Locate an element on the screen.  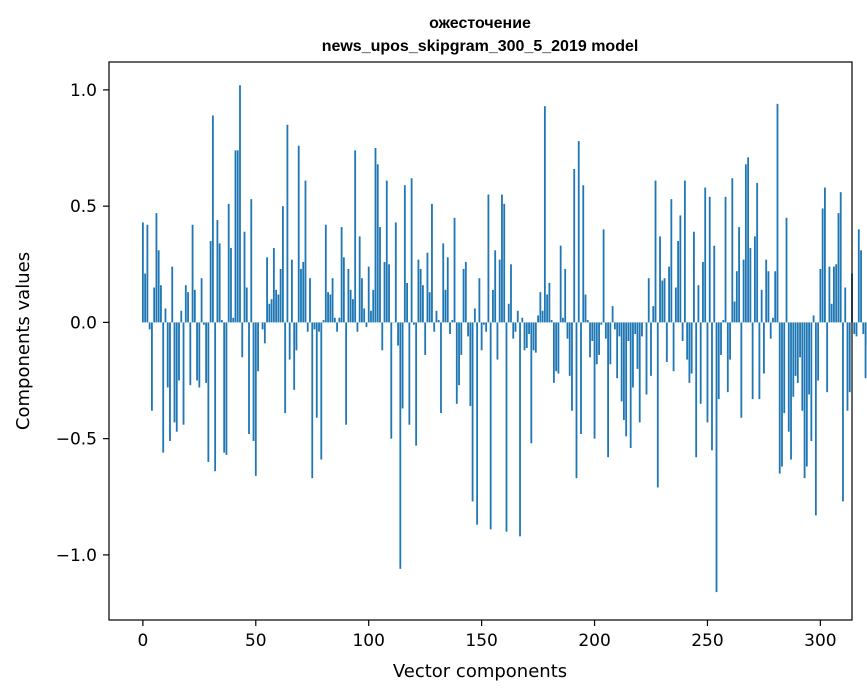
chart-title-line-1: ожесточение is located at coordinates (480, 23).